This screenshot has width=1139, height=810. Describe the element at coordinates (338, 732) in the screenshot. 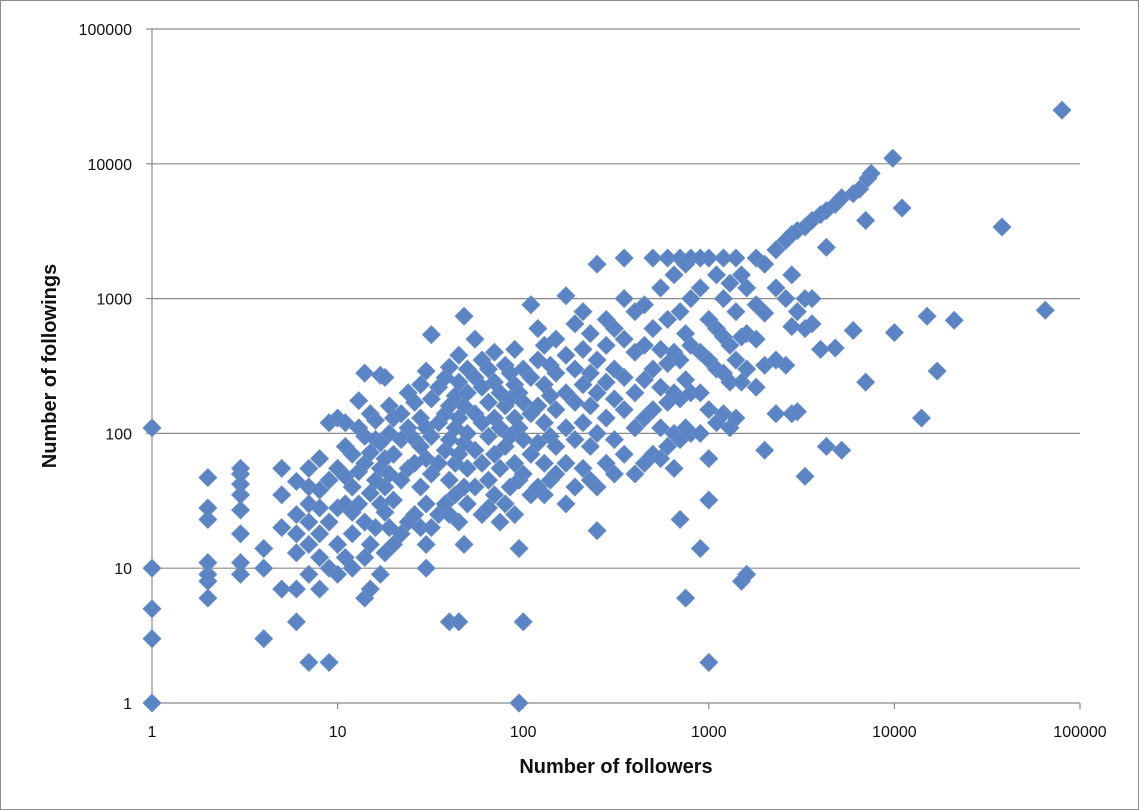

I see `x-tick-label: 10` at that location.